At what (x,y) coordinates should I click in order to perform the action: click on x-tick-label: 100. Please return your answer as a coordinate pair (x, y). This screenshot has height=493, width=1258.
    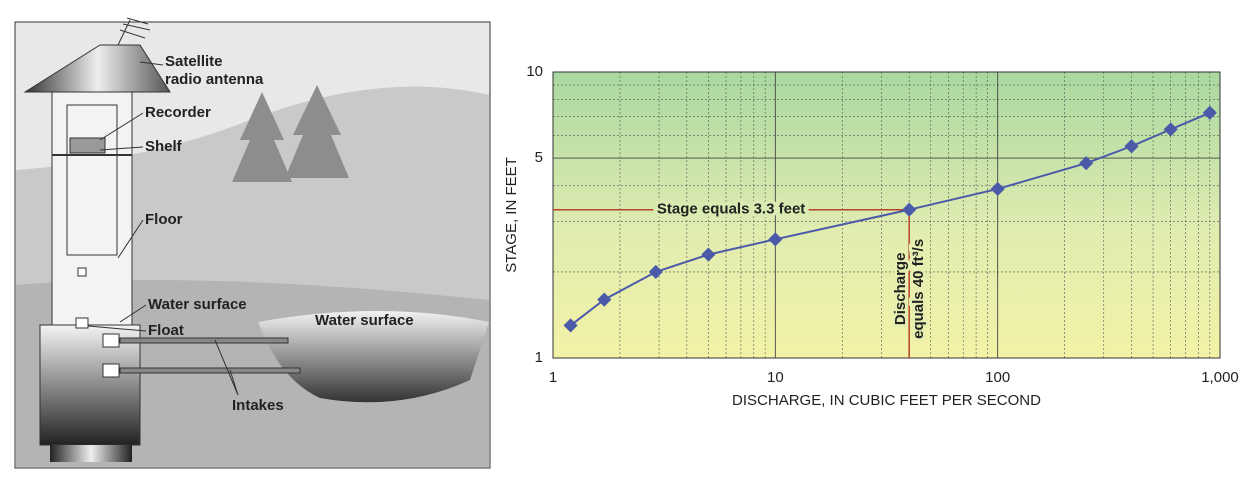
    Looking at the image, I should click on (997, 377).